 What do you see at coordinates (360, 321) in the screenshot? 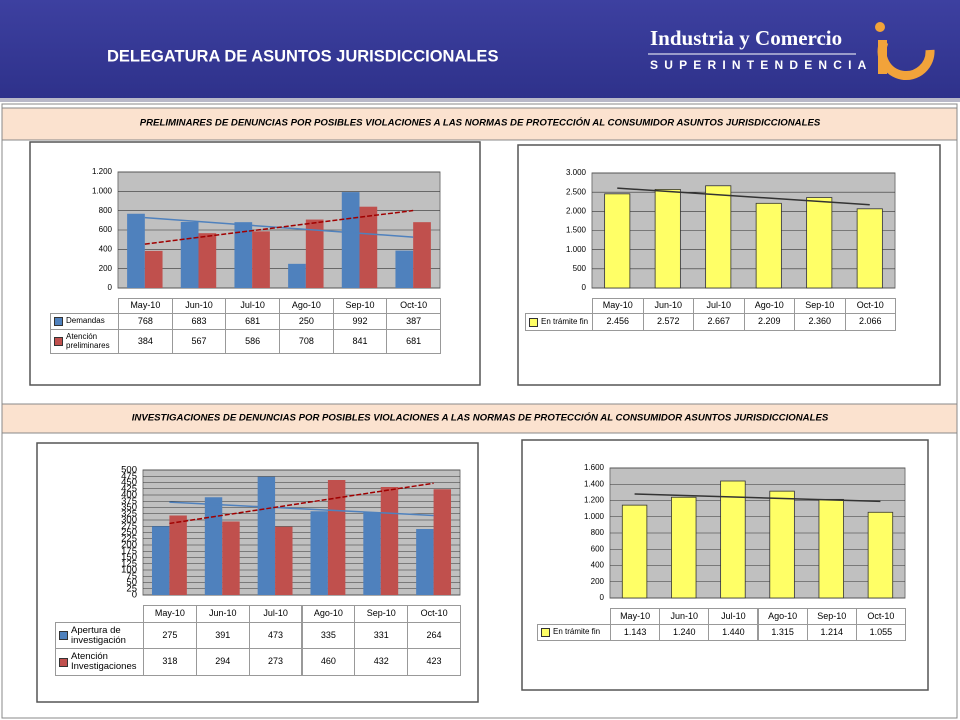
I see `data-label: 992` at bounding box center [360, 321].